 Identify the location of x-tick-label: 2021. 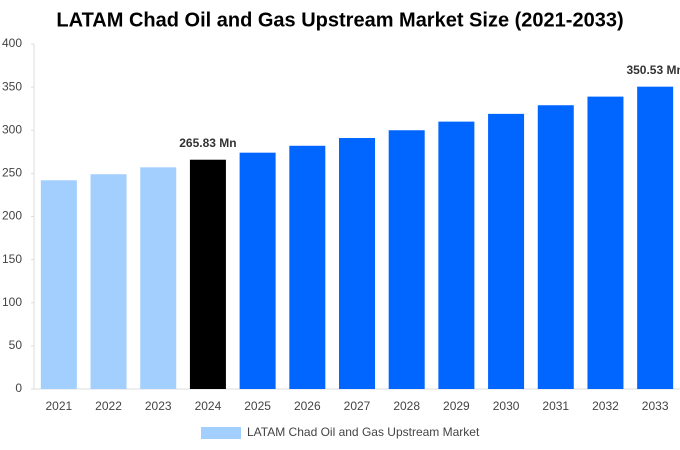
(58, 406).